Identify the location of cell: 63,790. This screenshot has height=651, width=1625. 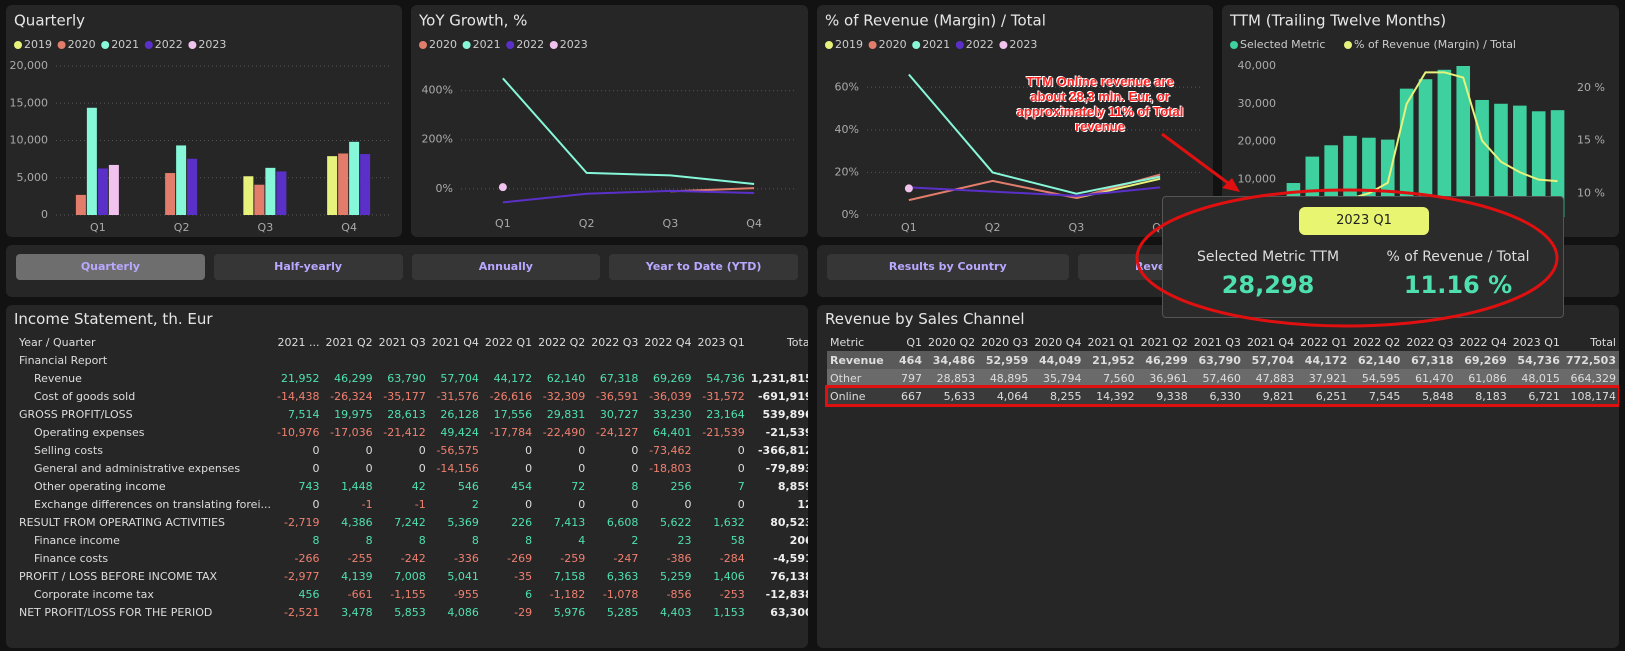
(1219, 360).